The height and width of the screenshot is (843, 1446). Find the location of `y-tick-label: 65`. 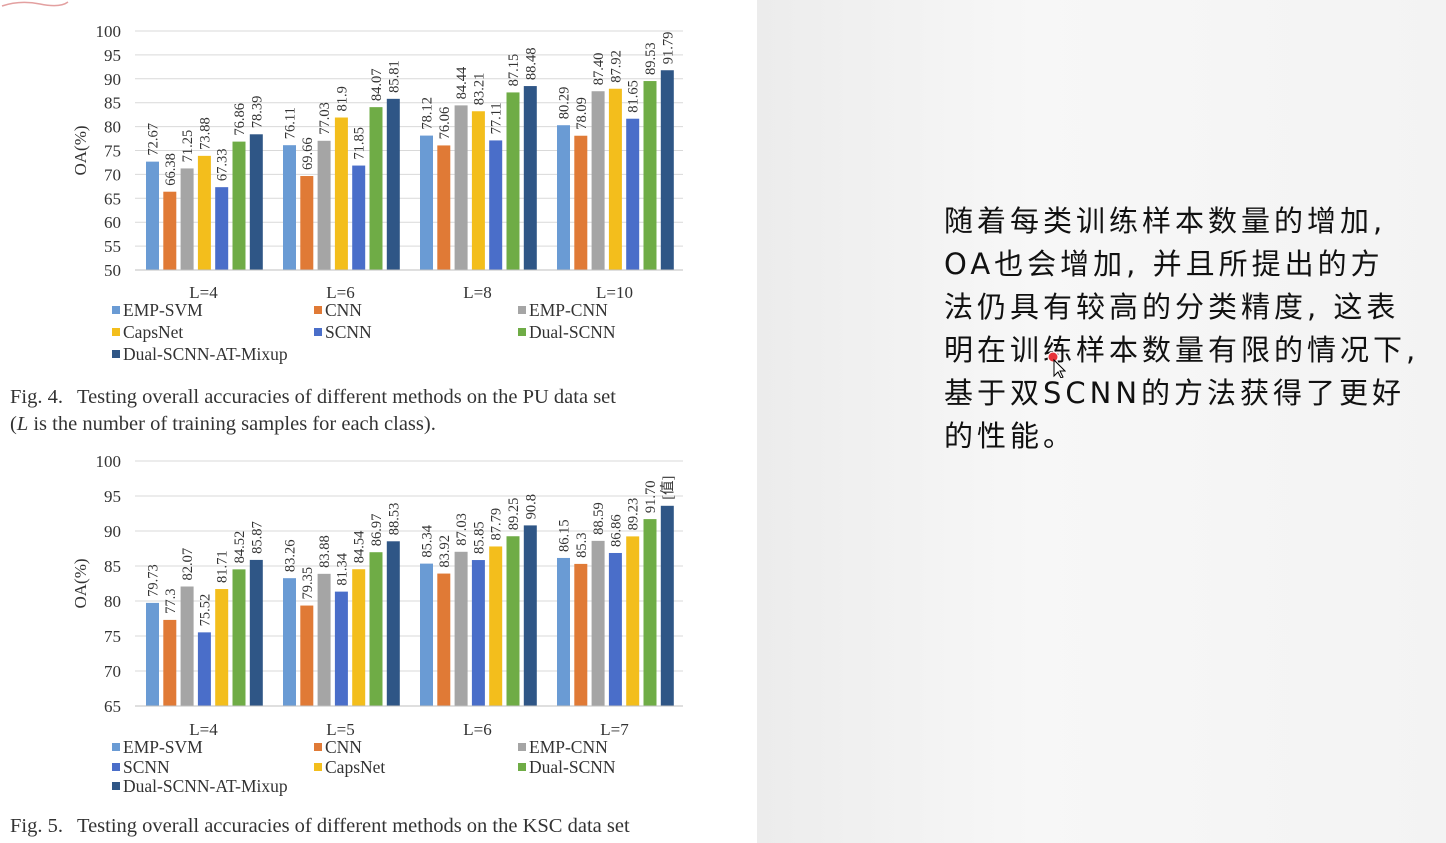

y-tick-label: 65 is located at coordinates (112, 198).